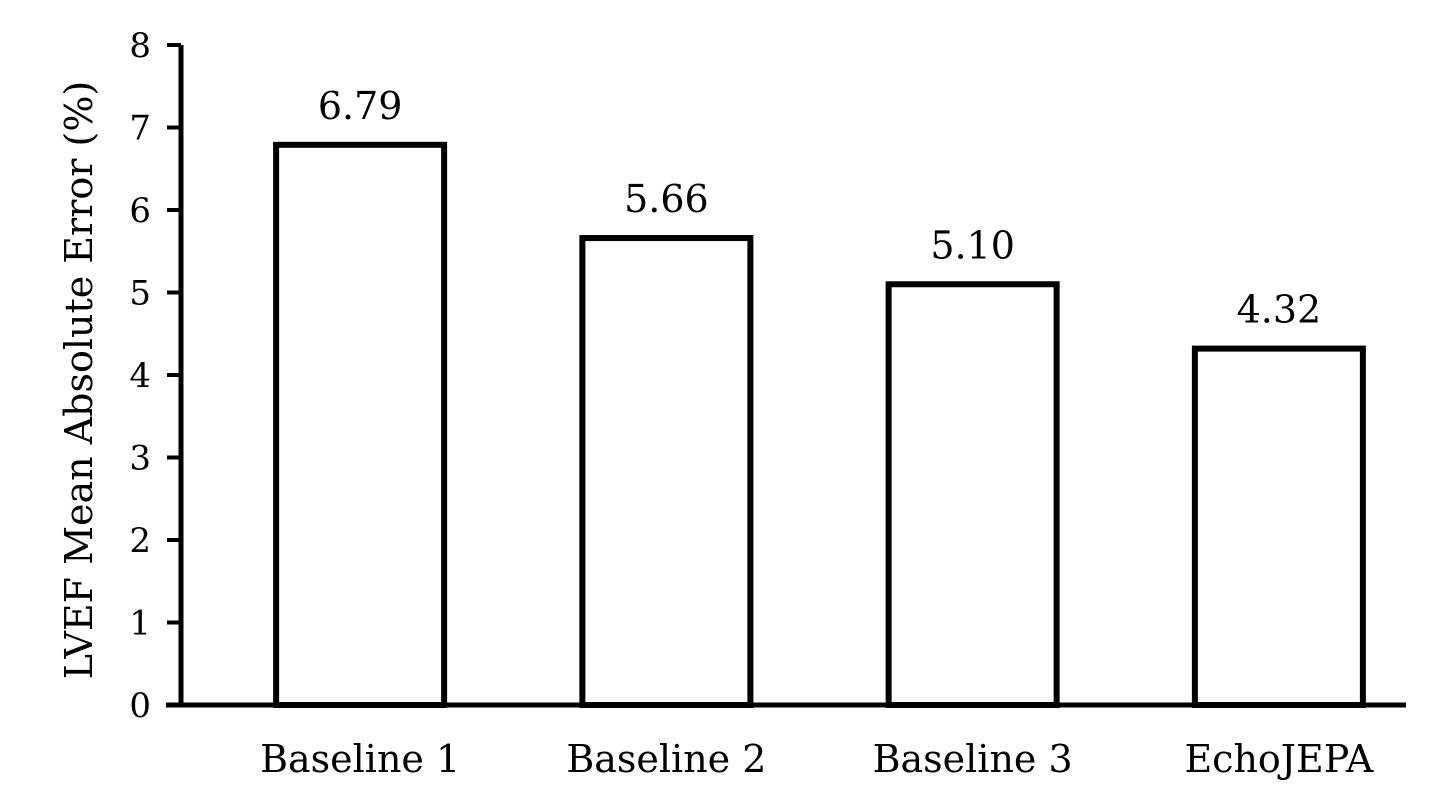 Image resolution: width=1456 pixels, height=812 pixels. Describe the element at coordinates (817, 759) in the screenshot. I see `category-labels: Baseline 1 Baseline 2 Baseline 3 EchoJEPA` at that location.